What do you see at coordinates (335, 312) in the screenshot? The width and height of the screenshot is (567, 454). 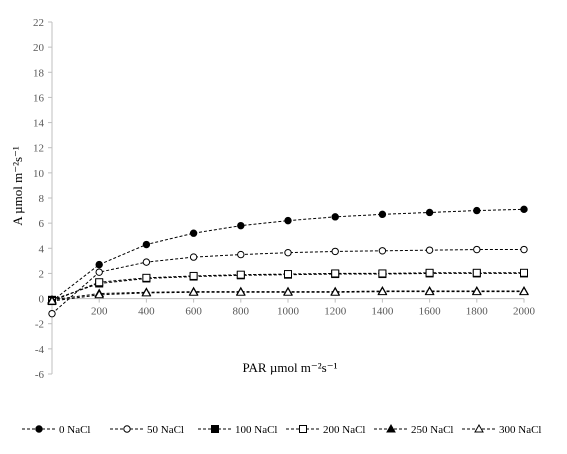 I see `x-tick-label: 1200` at bounding box center [335, 312].